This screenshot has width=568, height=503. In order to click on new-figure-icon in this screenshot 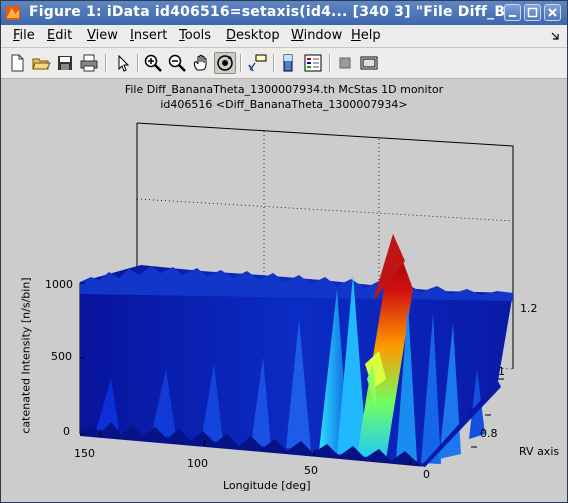, I will do `click(17, 63)`.